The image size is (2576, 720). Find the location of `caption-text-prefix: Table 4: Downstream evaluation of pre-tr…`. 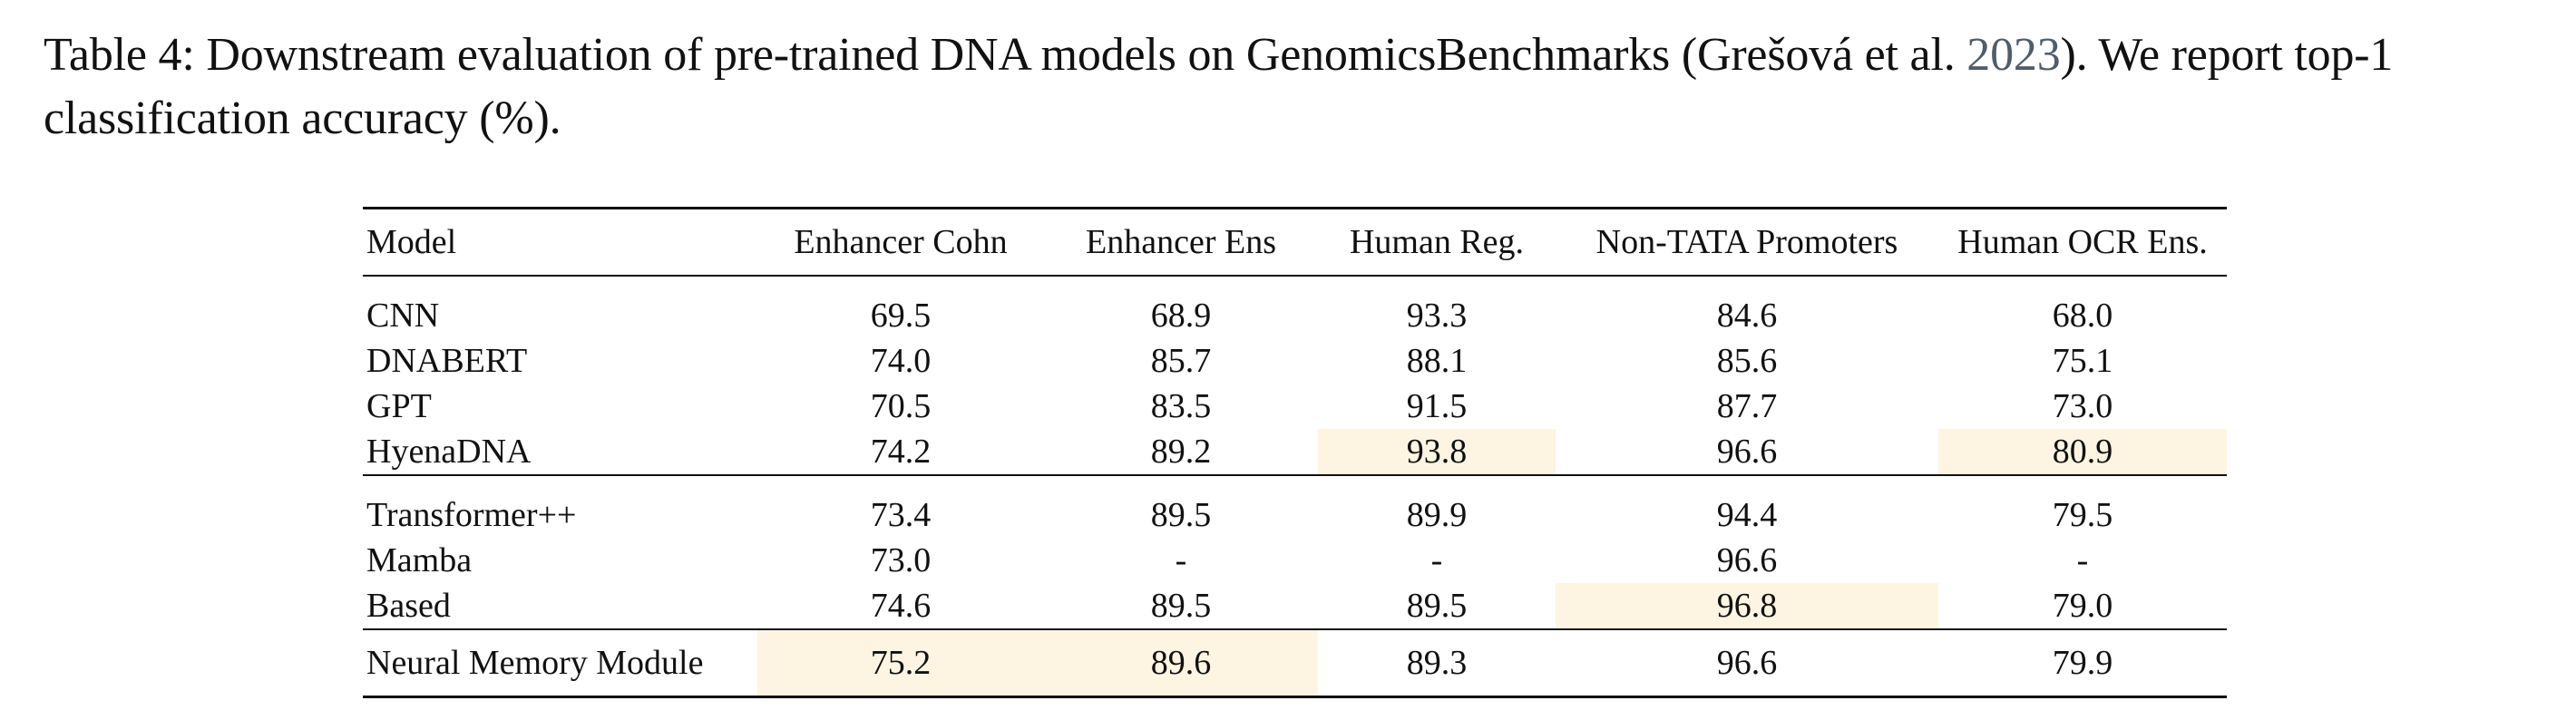

caption-text-prefix: Table 4: Downstream evaluation of pre-tr… is located at coordinates (1005, 55).